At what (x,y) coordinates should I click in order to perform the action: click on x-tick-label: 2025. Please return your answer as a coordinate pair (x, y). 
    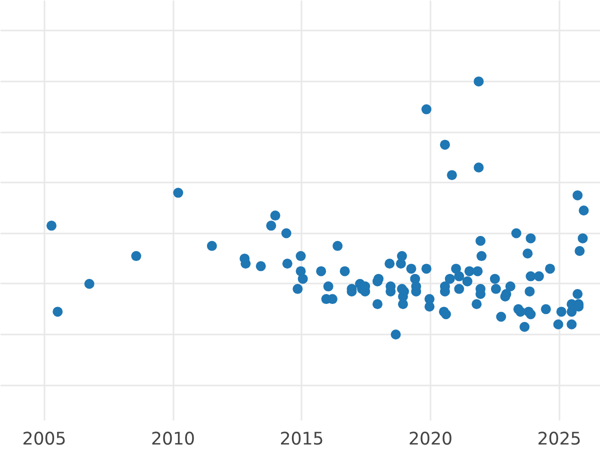
    Looking at the image, I should click on (559, 440).